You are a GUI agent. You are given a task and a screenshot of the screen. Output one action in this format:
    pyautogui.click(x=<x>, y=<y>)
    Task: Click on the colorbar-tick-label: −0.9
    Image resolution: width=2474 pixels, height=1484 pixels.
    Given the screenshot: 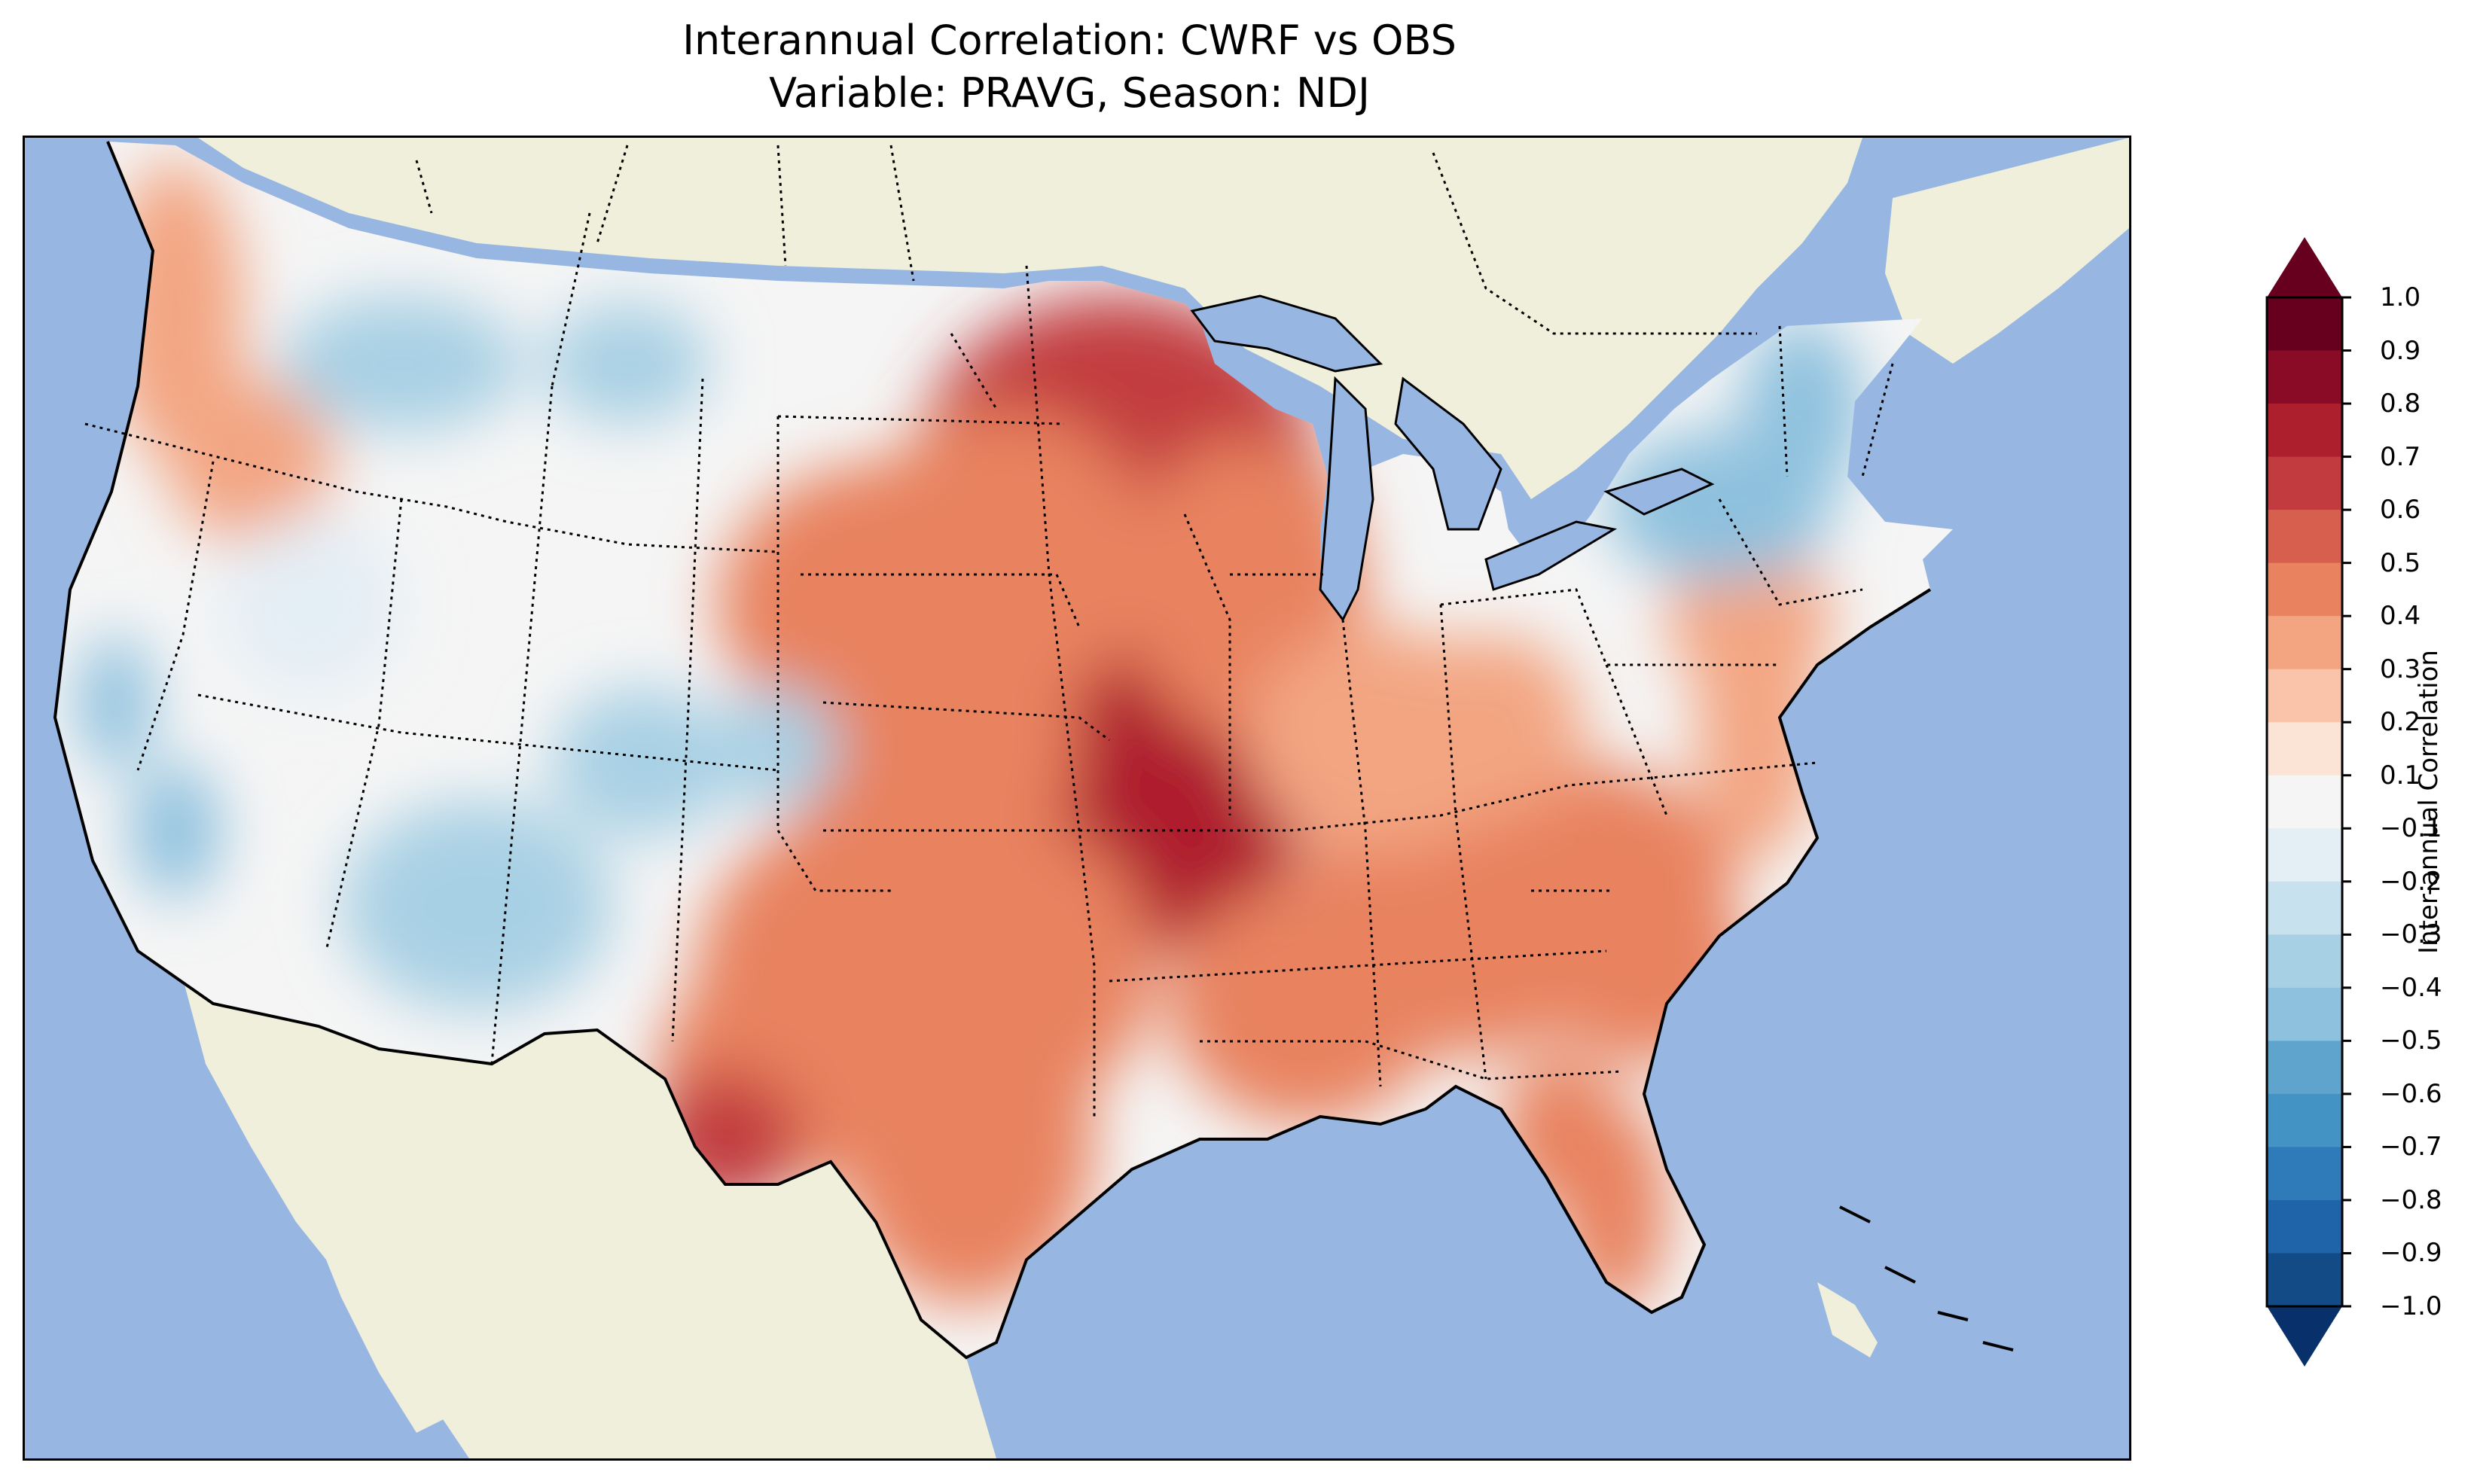 What is the action you would take?
    pyautogui.click(x=2411, y=1253)
    